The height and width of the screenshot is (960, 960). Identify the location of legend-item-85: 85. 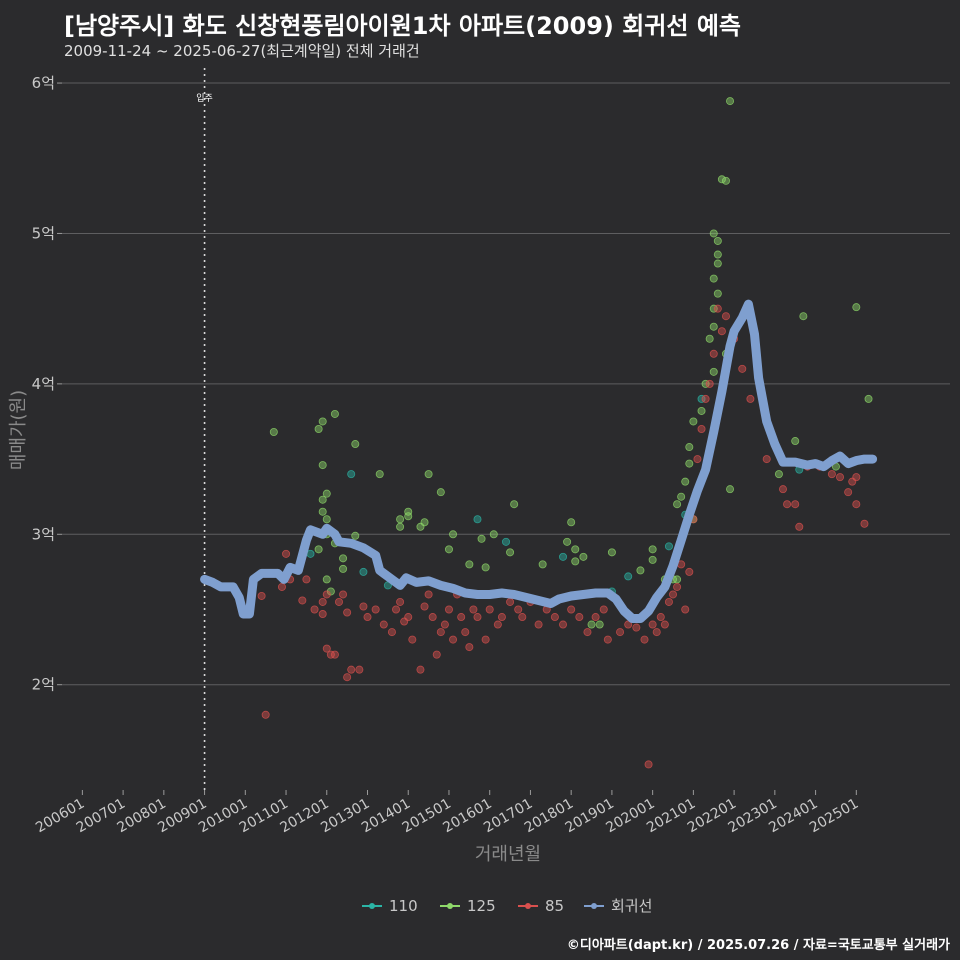
(541, 906).